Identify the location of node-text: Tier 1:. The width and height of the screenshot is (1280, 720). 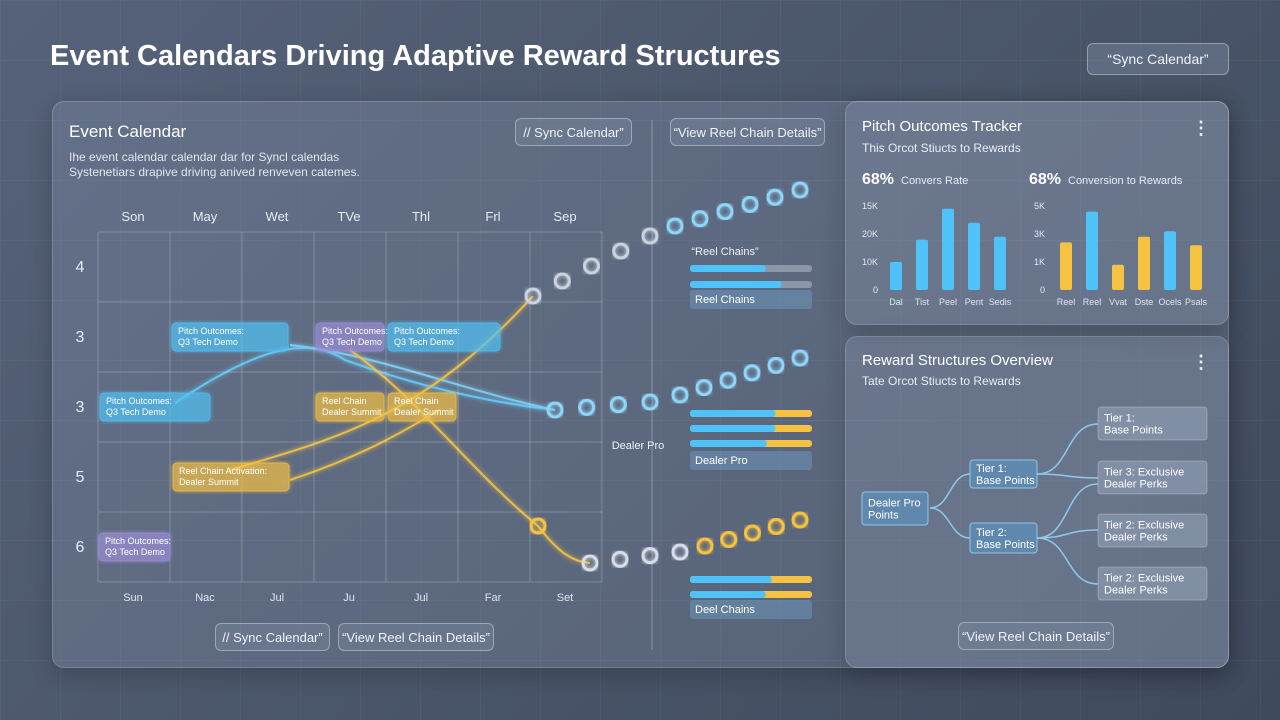
(1119, 419).